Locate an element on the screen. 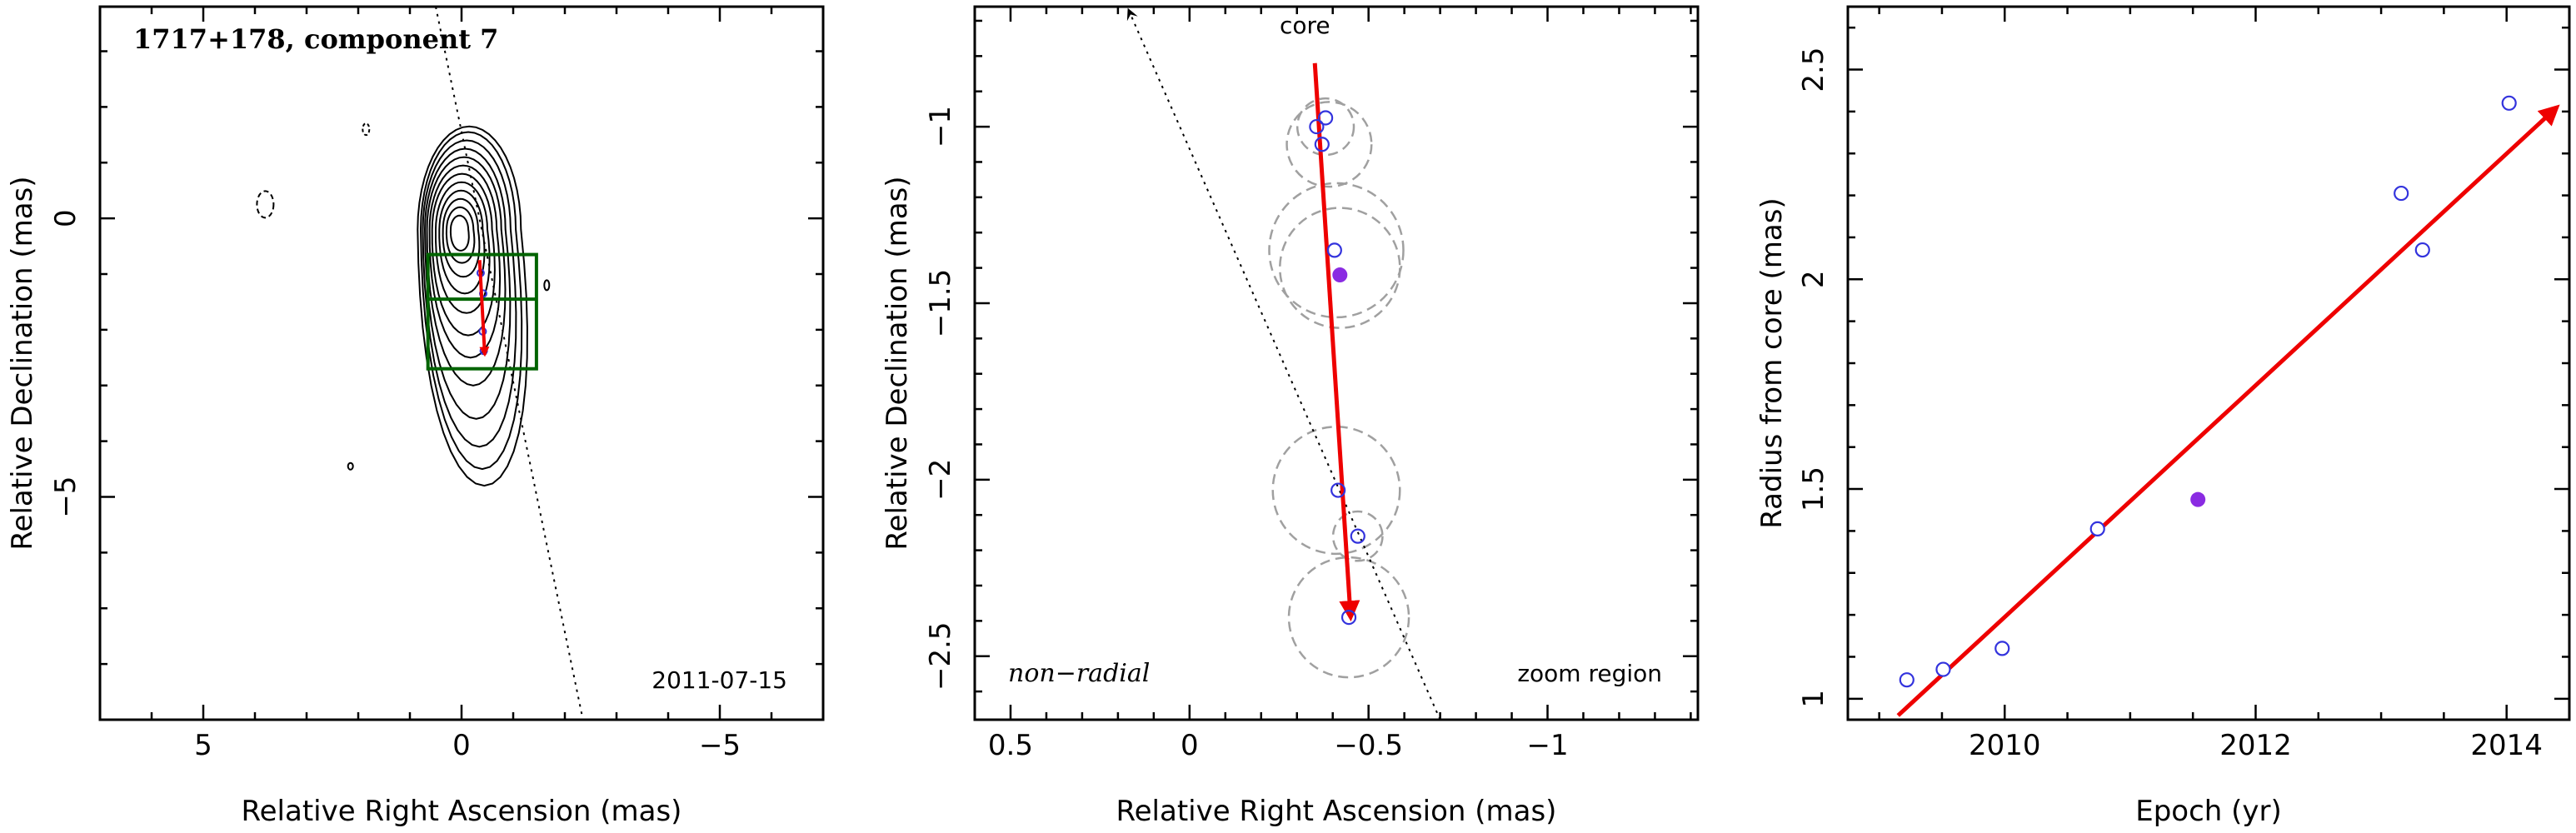  y-tick-label: −1 is located at coordinates (940, 126).